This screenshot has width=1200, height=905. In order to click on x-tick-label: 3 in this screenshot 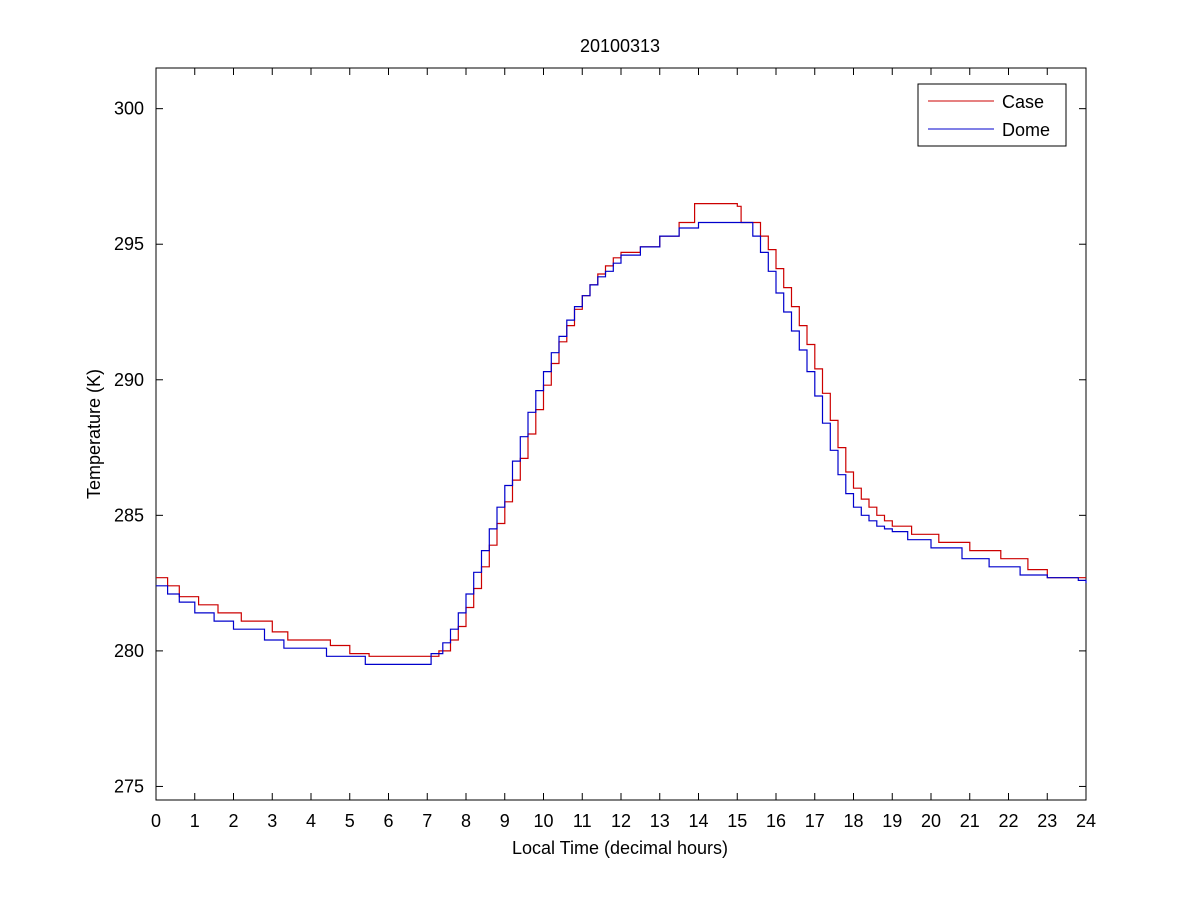, I will do `click(272, 821)`.